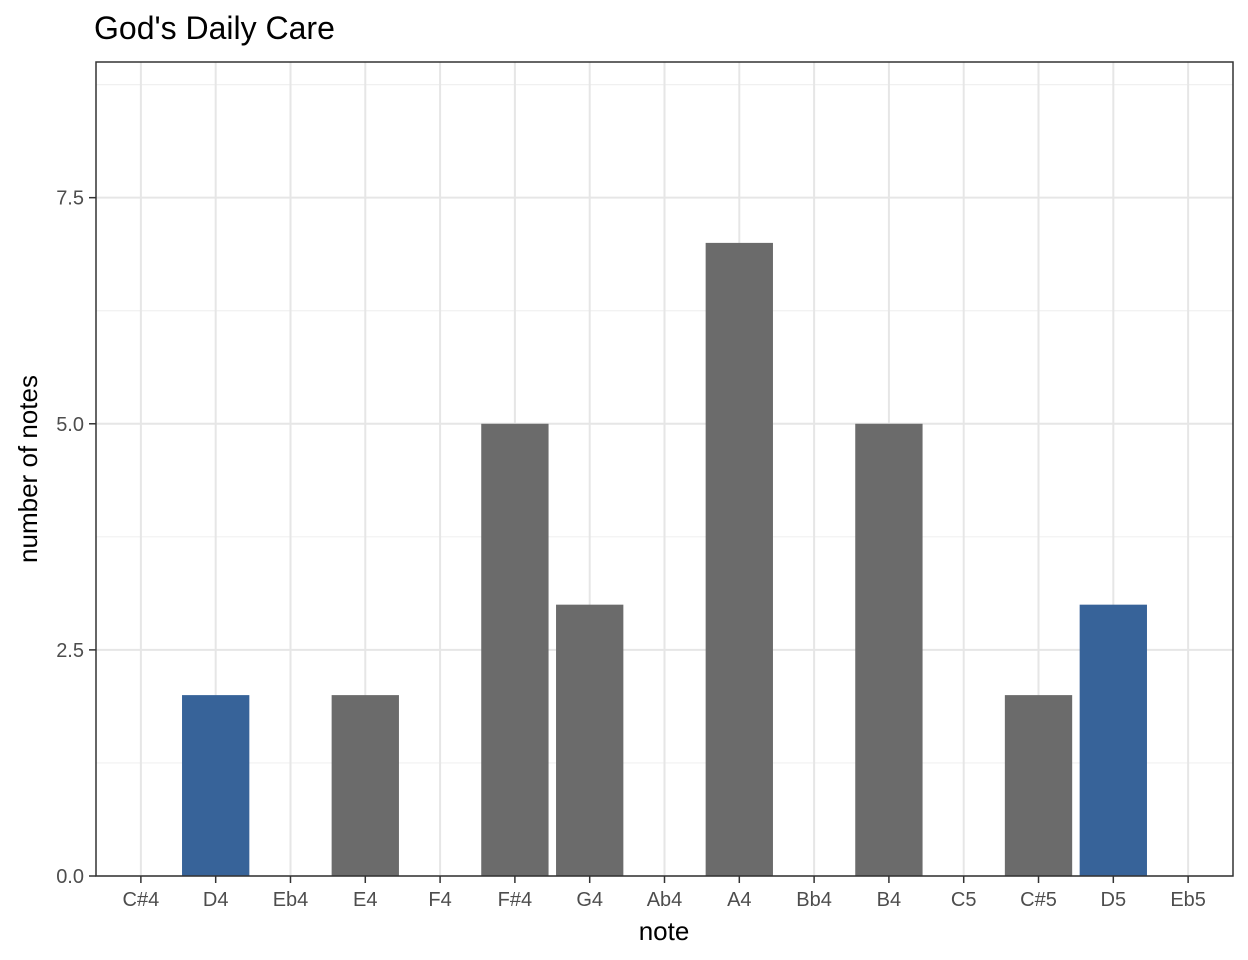 The image size is (1248, 960). I want to click on y-tick-label: 2.5, so click(70, 651).